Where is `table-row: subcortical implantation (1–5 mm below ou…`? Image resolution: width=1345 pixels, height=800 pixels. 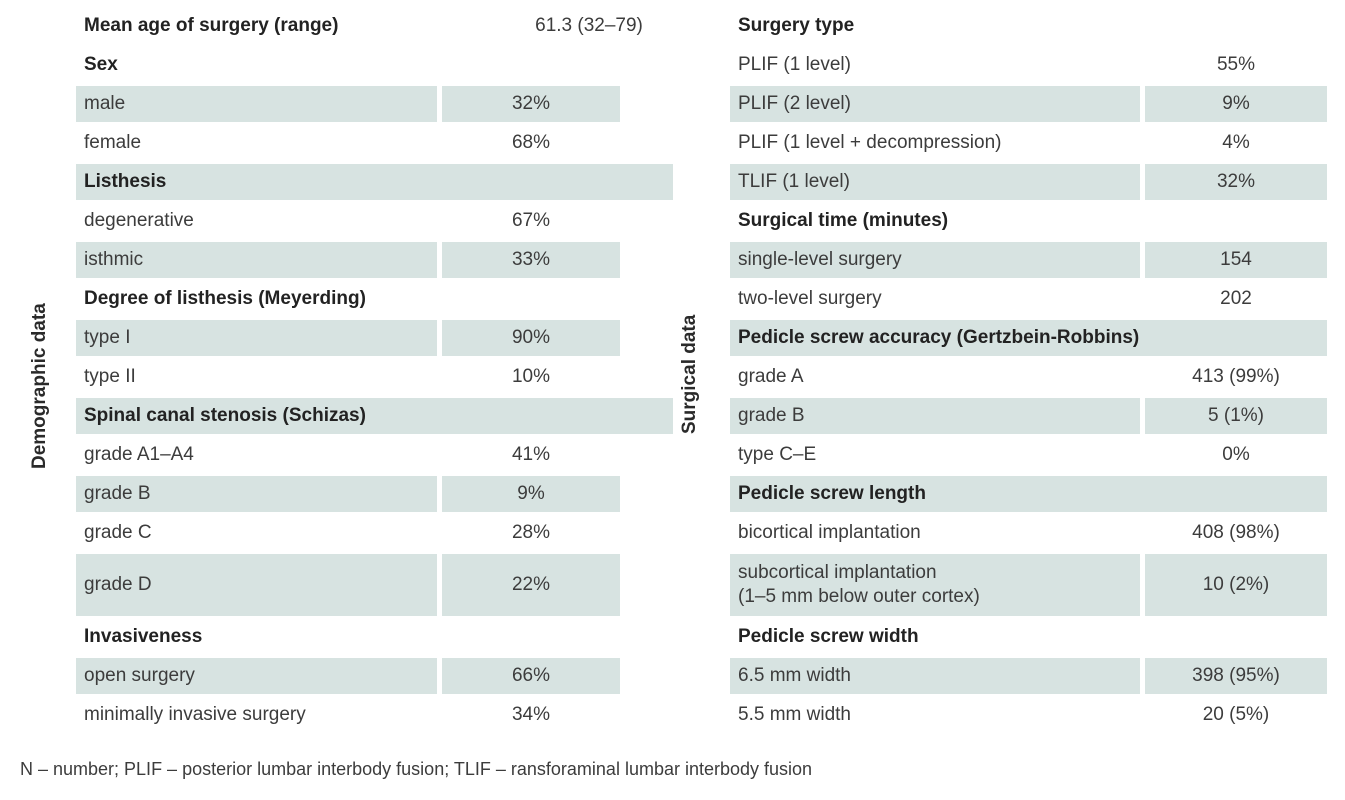
table-row: subcortical implantation (1–5 mm below ou… is located at coordinates (1031, 585).